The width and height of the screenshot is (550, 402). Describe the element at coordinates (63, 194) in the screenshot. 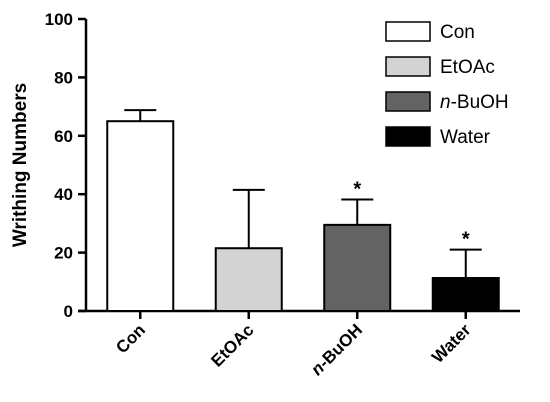

I see `y-tick-label: 40` at that location.